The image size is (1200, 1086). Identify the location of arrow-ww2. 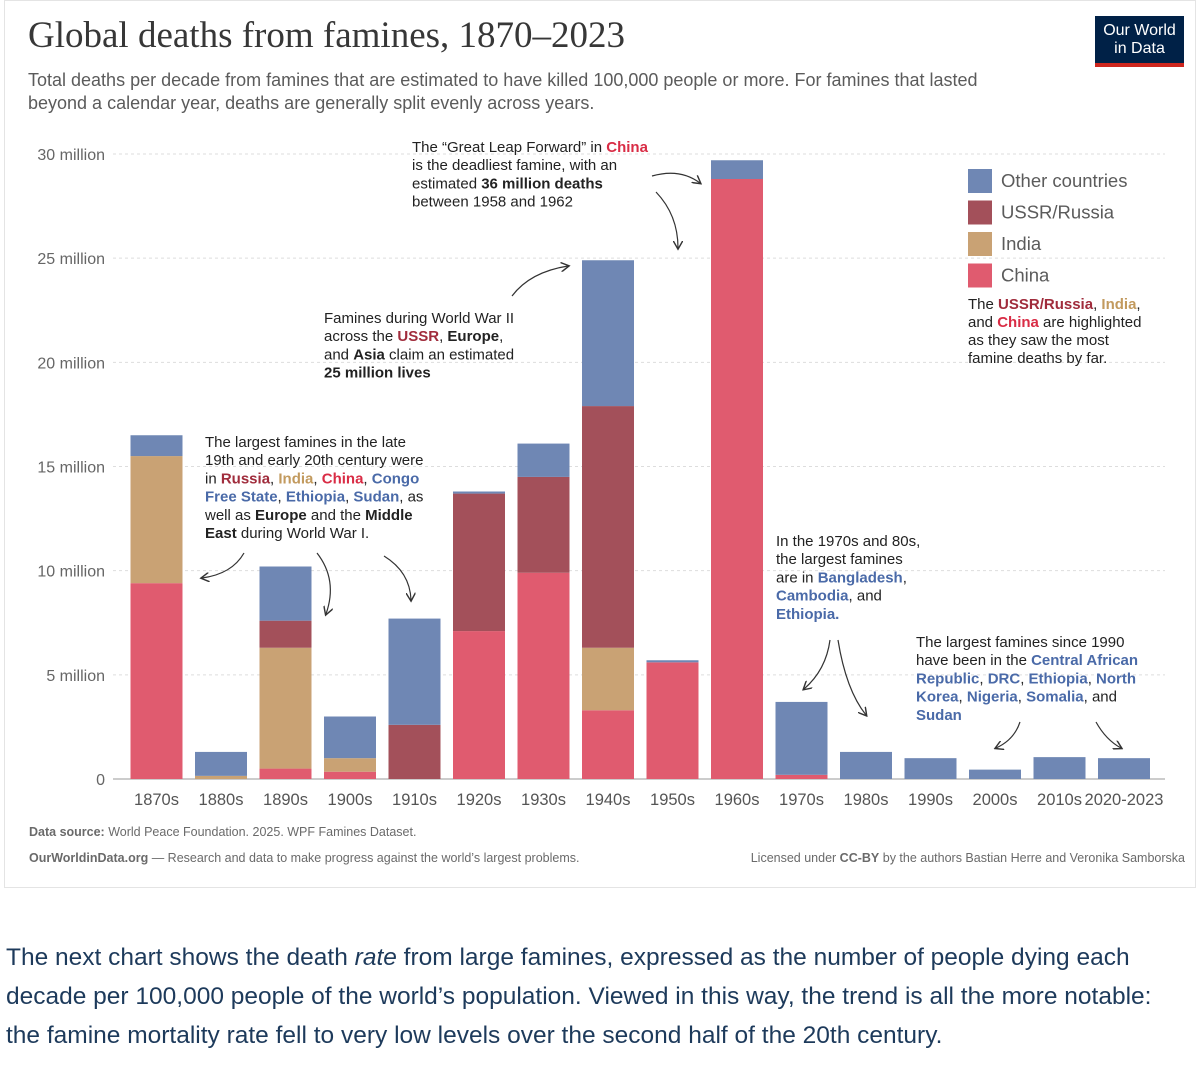
(539, 281).